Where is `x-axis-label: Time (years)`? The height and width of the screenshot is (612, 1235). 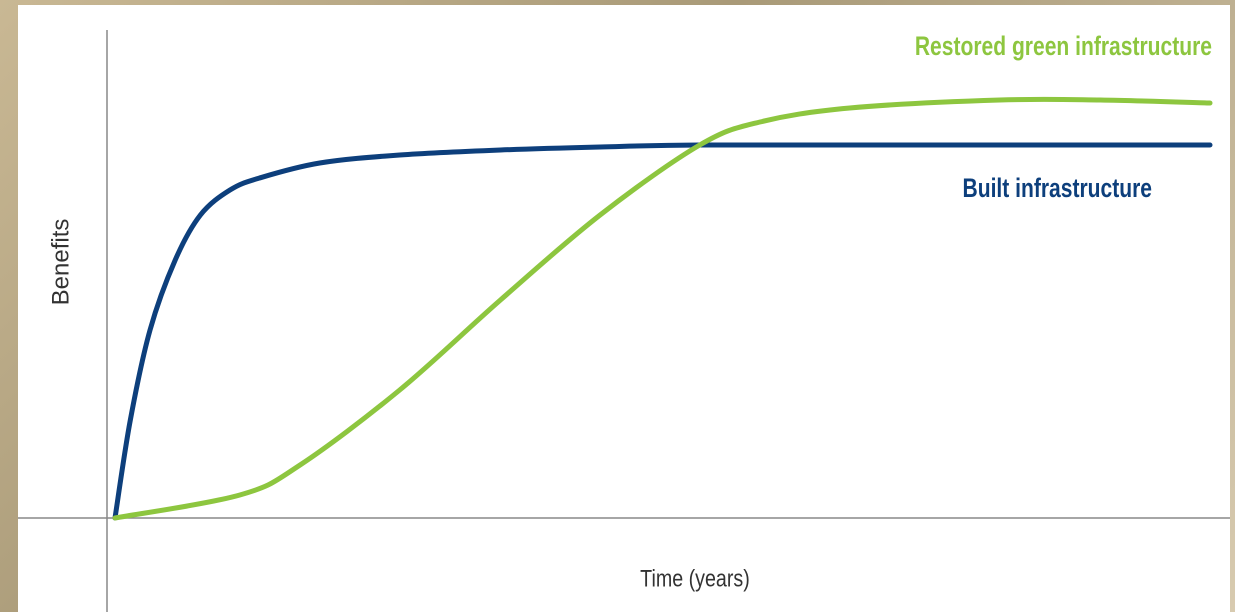 x-axis-label: Time (years) is located at coordinates (695, 577).